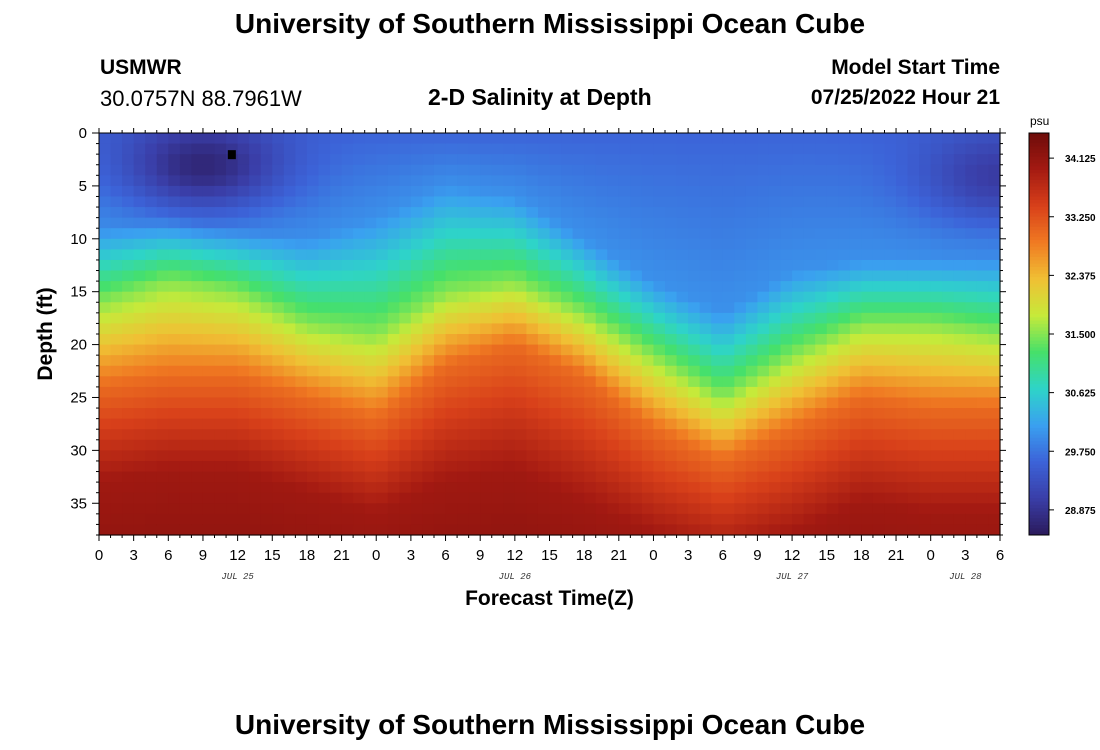  Describe the element at coordinates (83, 133) in the screenshot. I see `y-tick-label: 0` at that location.